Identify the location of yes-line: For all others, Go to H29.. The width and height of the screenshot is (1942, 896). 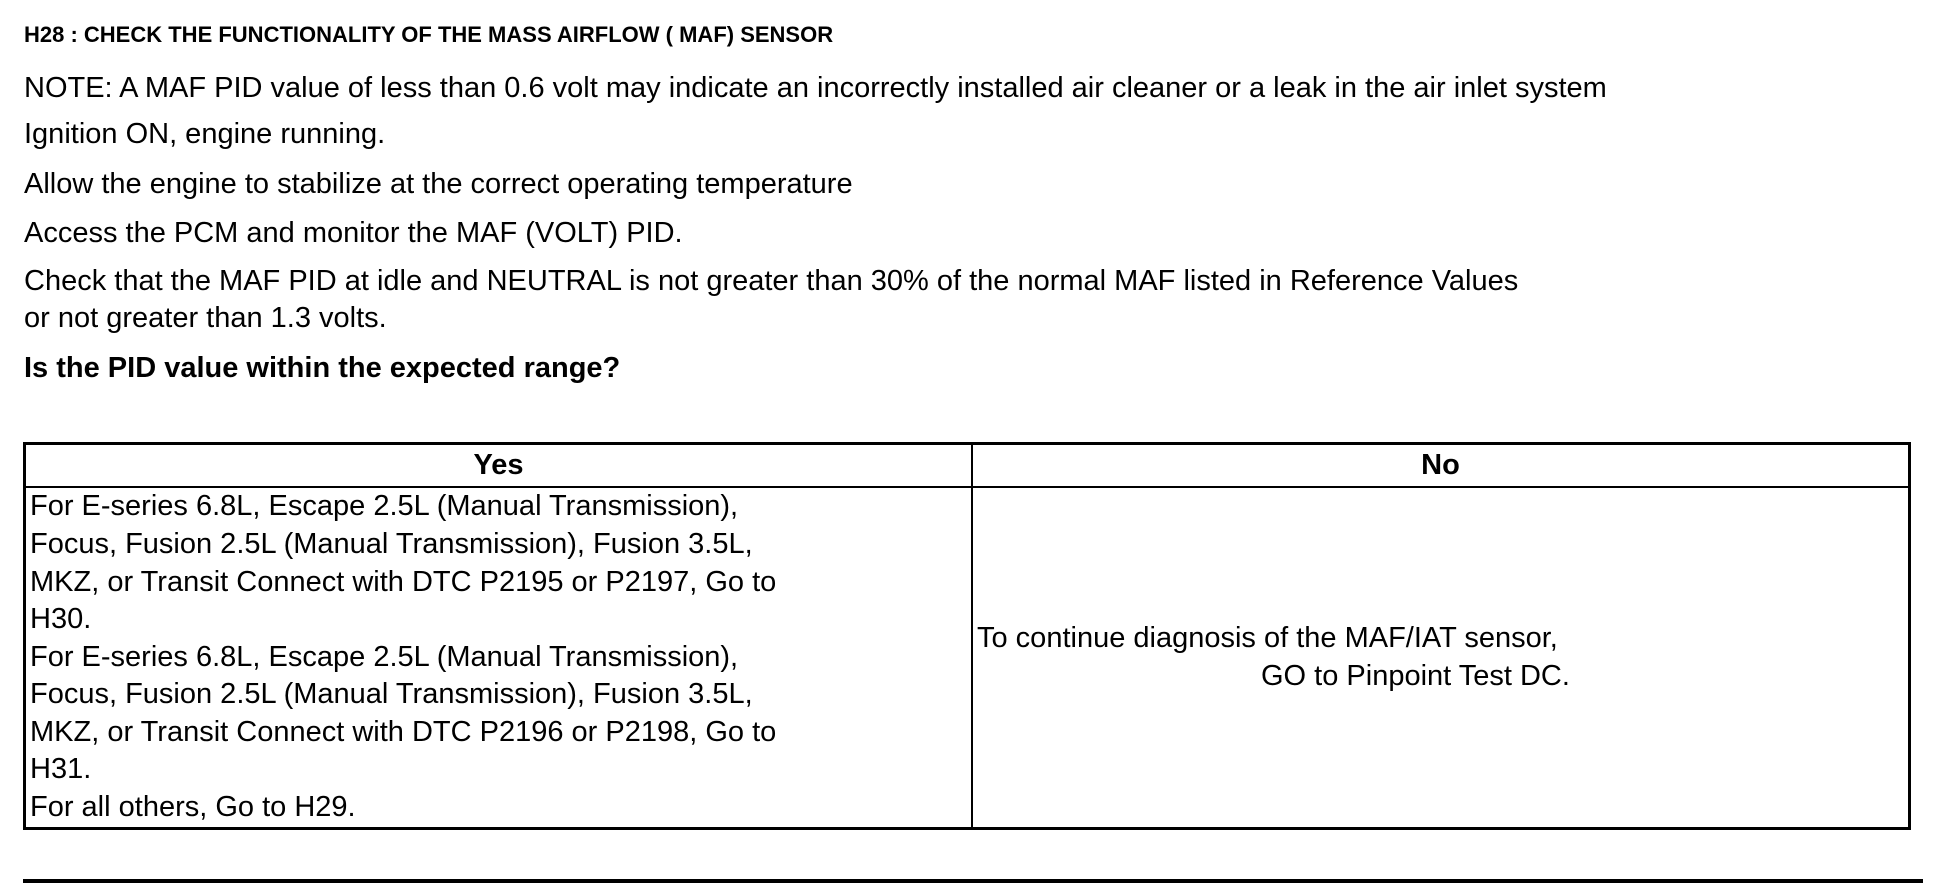
(193, 807).